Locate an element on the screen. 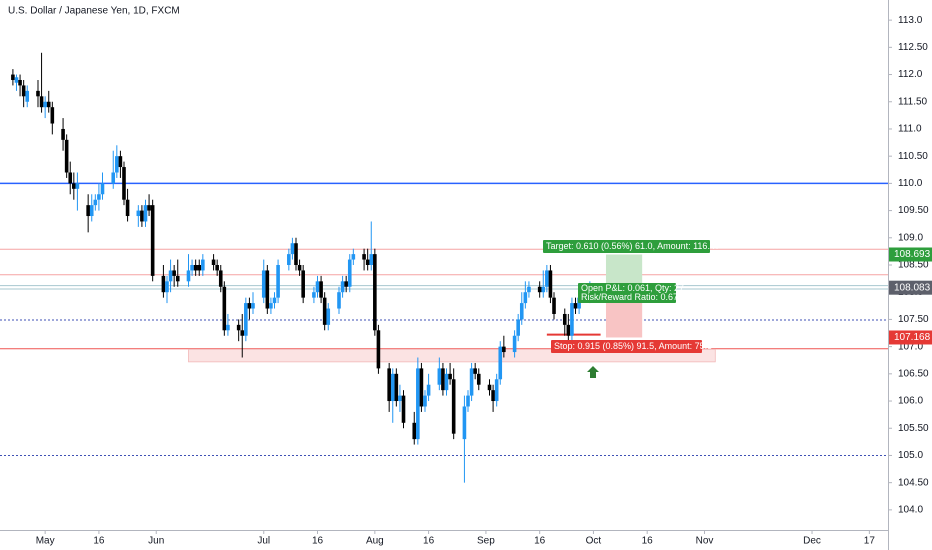 Image resolution: width=932 pixels, height=550 pixels. y-tick-label: 105.0 is located at coordinates (910, 455).